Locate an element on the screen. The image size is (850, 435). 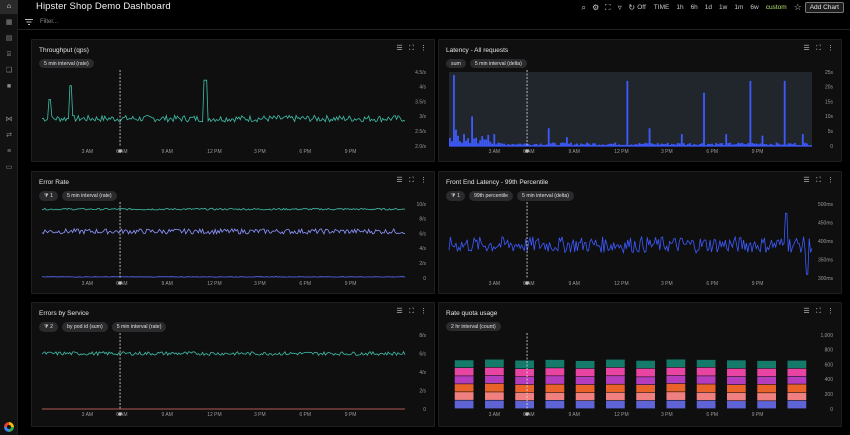
filter-lines-icon is located at coordinates (29, 22).